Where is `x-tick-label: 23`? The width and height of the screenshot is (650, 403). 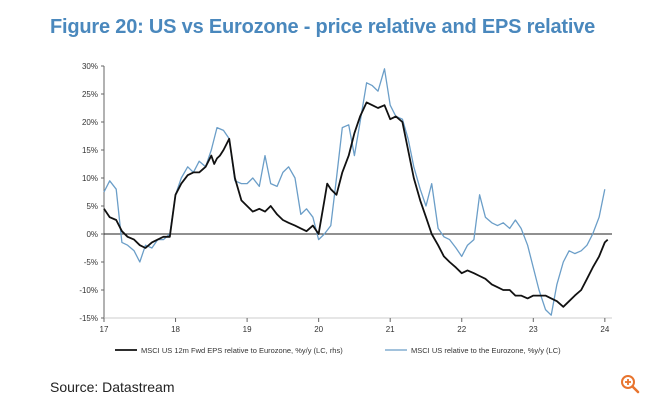 x-tick-label: 23 is located at coordinates (533, 329).